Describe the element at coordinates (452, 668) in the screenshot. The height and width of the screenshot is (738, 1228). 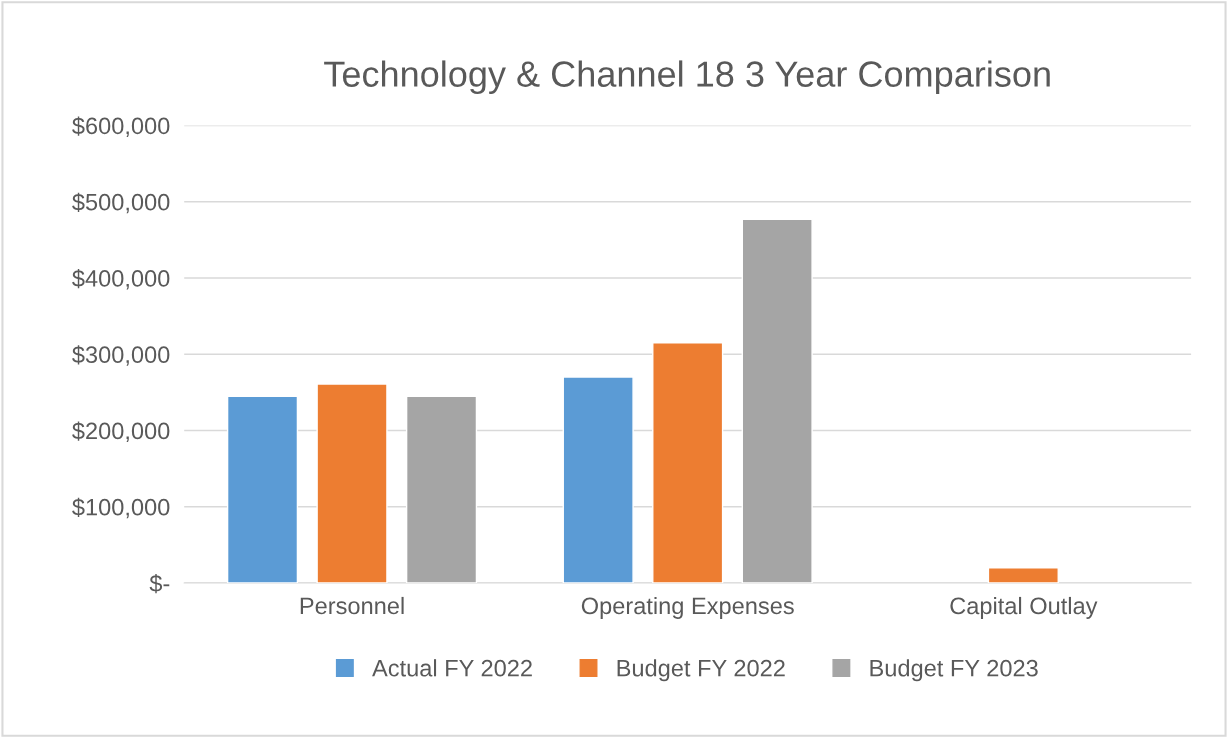
I see `legend-label: Actual FY 2022` at that location.